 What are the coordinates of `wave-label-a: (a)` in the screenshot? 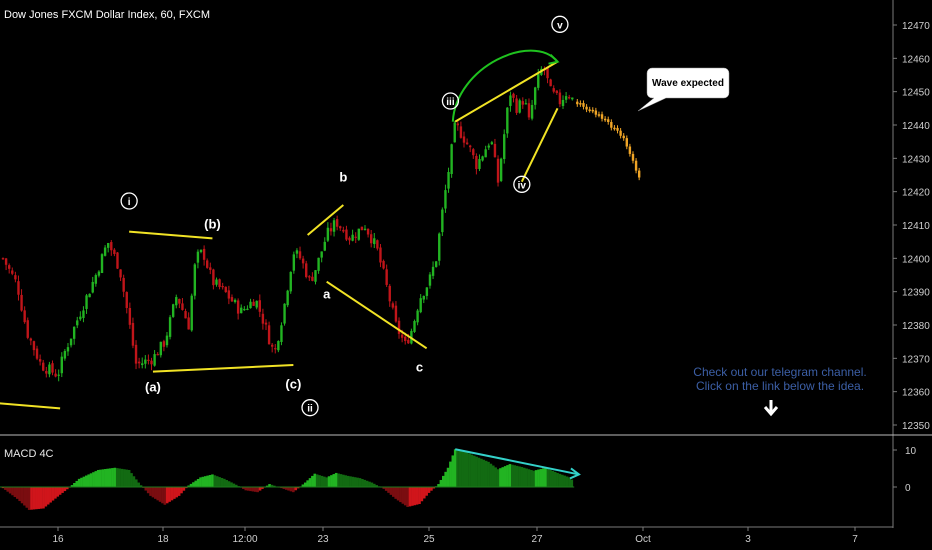 It's located at (153, 387).